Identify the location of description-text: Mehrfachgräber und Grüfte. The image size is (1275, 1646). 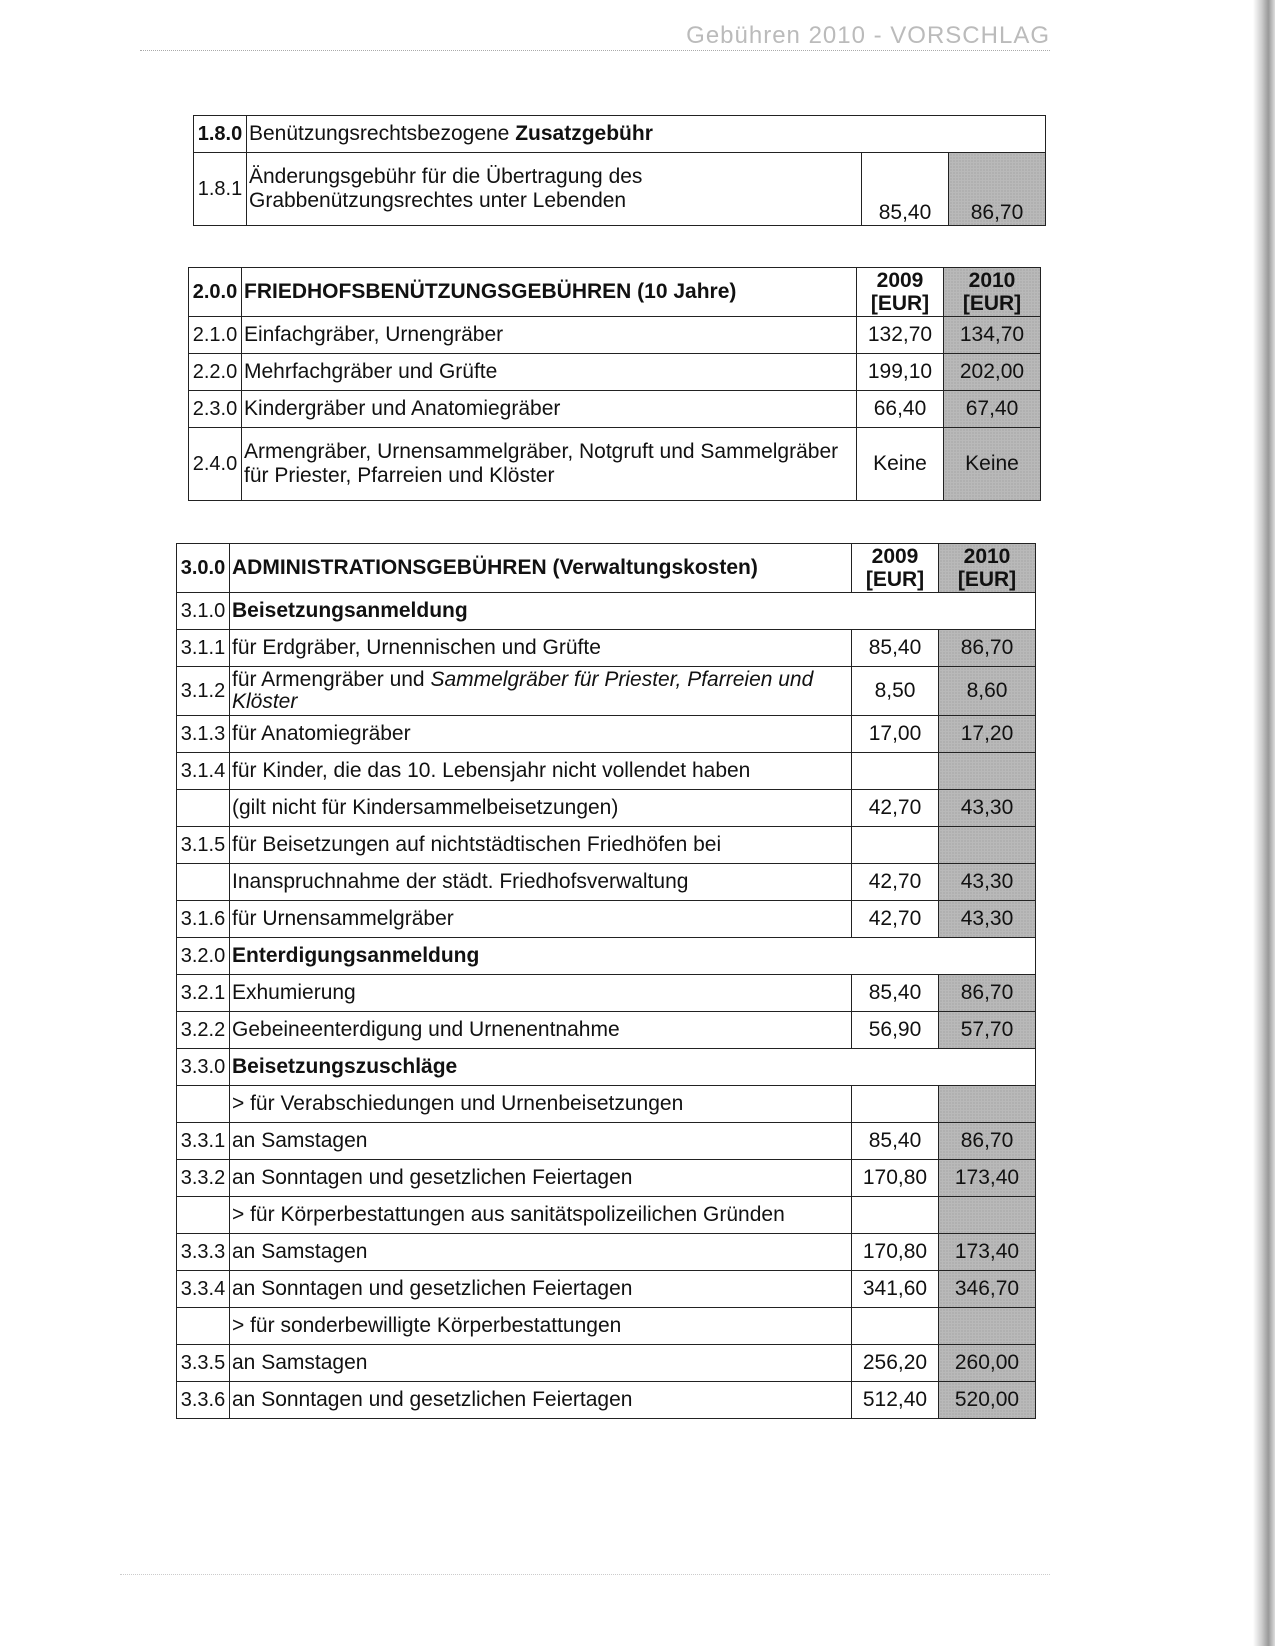
(371, 371).